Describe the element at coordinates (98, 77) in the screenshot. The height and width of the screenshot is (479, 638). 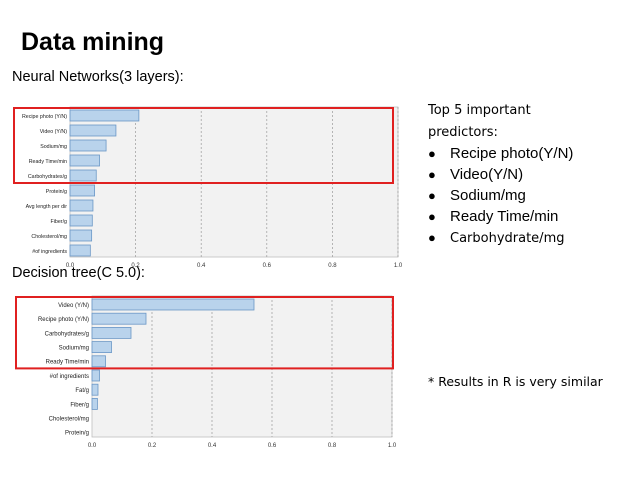
I see `neural-network-label: Neural Networks(3 layers):` at that location.